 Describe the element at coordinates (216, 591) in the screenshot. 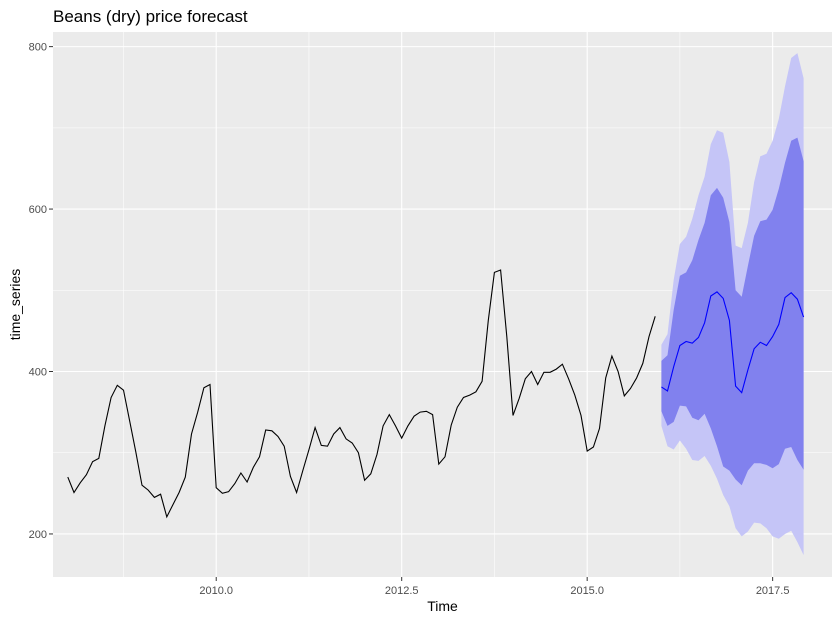

I see `x-tick-label: 2010.0` at that location.